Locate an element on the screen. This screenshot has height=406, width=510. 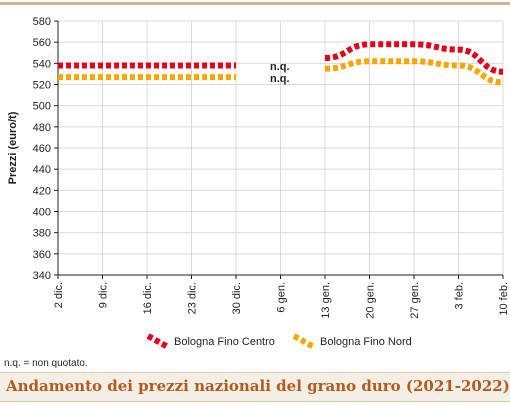
x-tick-label: 9 dic. is located at coordinates (104, 295).